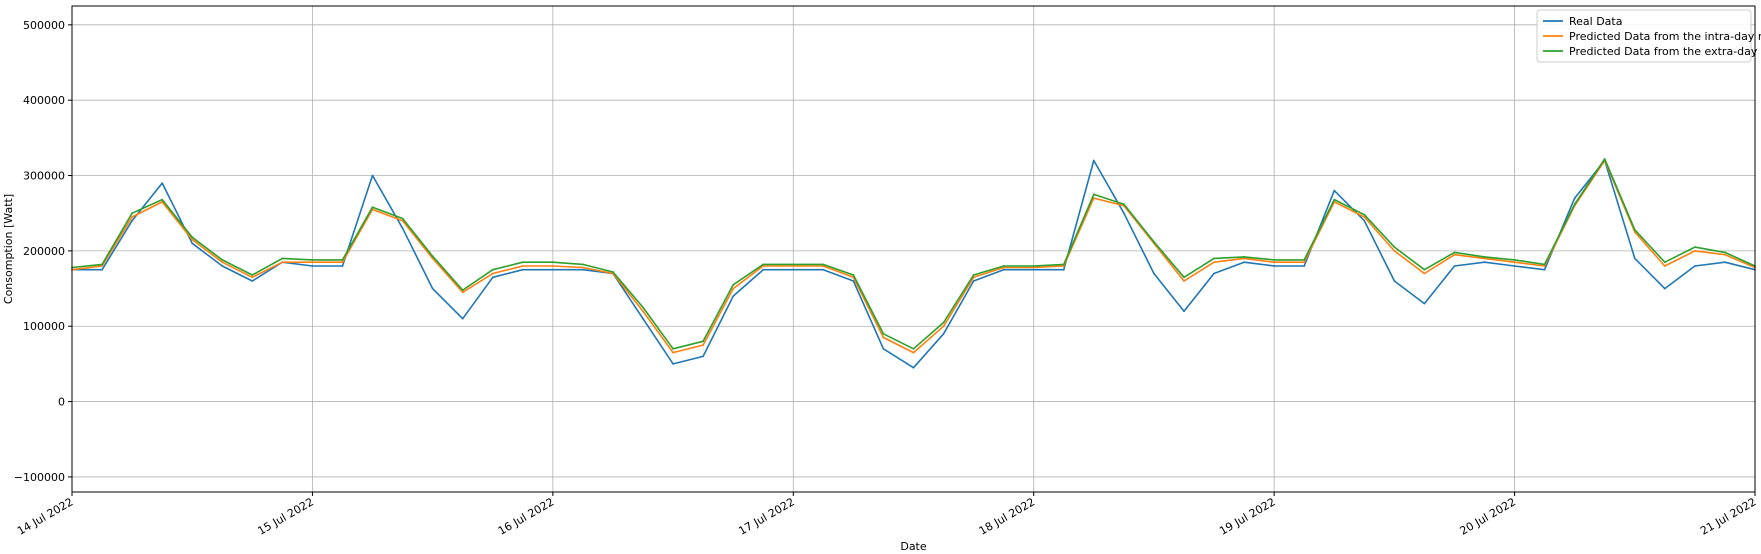 Image resolution: width=1761 pixels, height=554 pixels. What do you see at coordinates (1595, 21) in the screenshot?
I see `legend-entry: Real Data` at bounding box center [1595, 21].